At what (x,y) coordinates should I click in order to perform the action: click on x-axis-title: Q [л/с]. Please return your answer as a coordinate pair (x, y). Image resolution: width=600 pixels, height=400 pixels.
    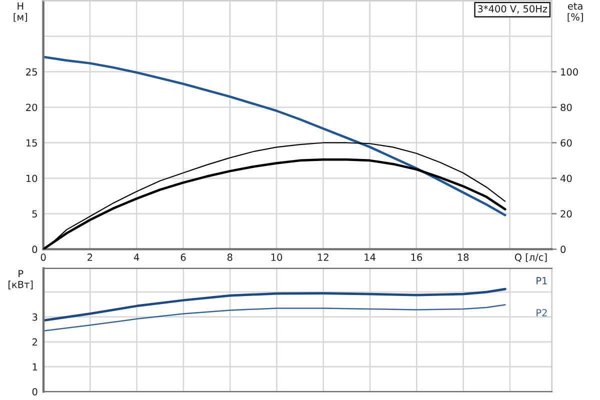
    Looking at the image, I should click on (530, 257).